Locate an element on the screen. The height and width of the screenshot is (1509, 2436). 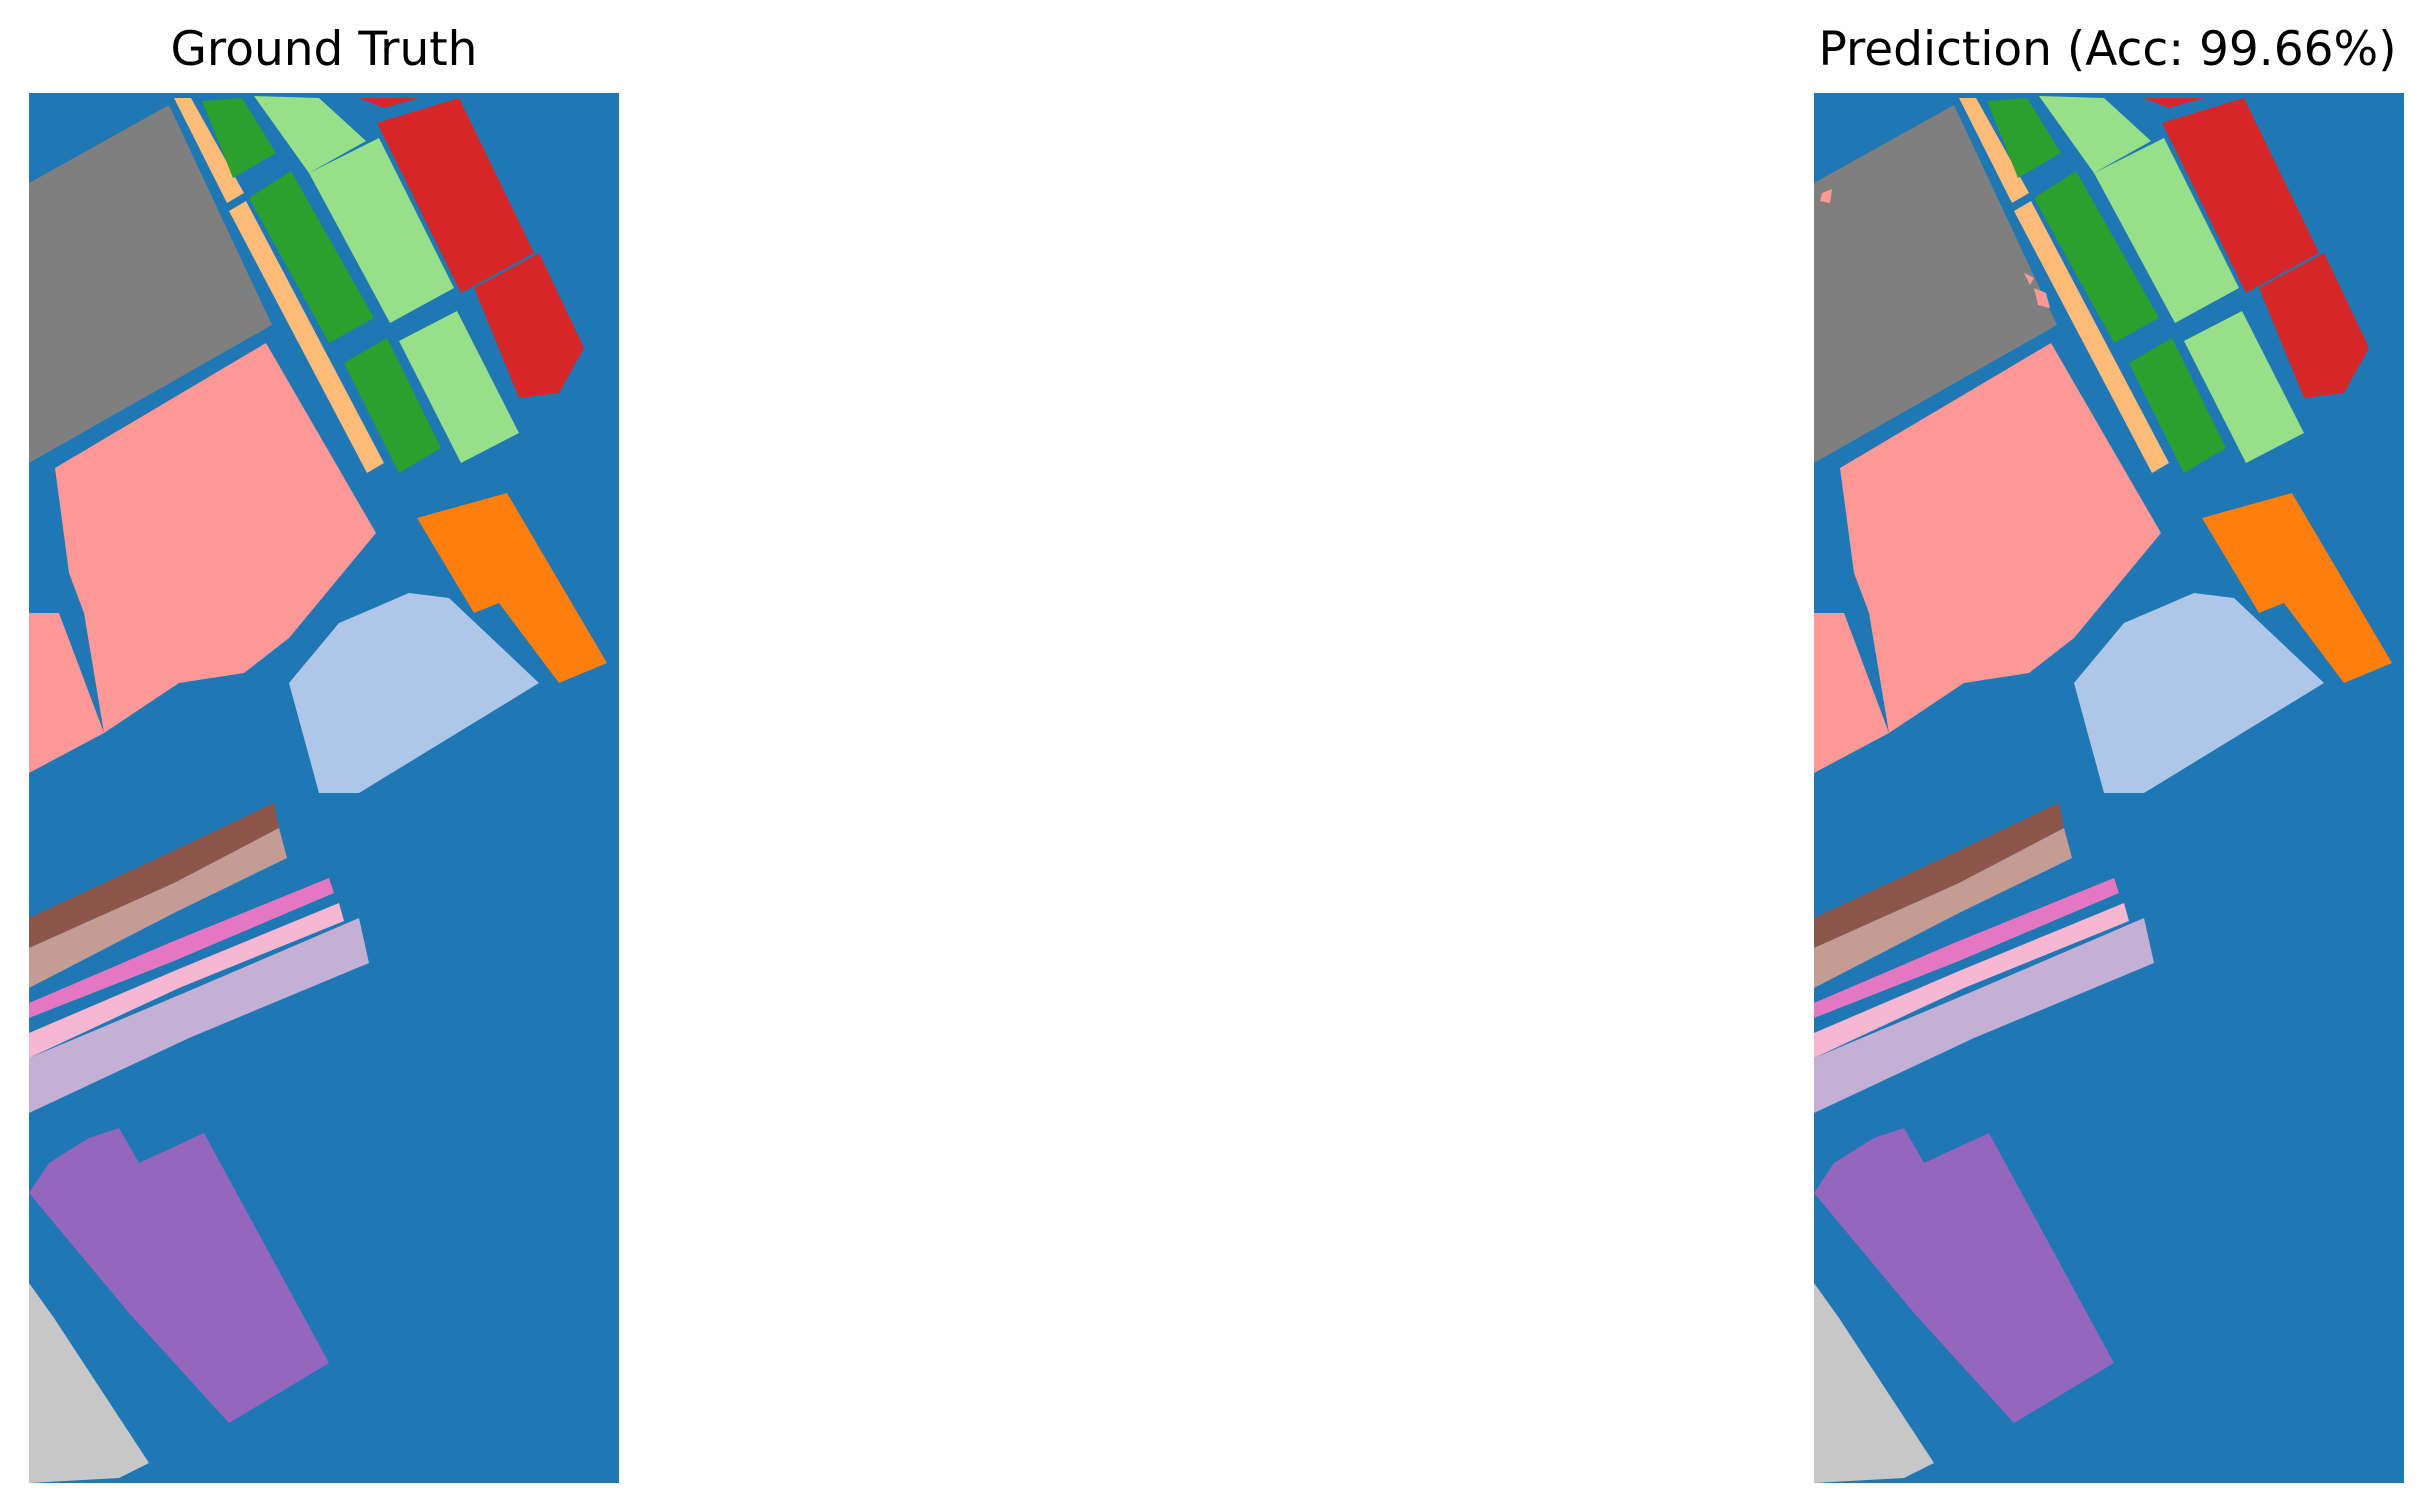
prediction-title: Prediction (Acc: 99.66%) is located at coordinates (2107, 49).